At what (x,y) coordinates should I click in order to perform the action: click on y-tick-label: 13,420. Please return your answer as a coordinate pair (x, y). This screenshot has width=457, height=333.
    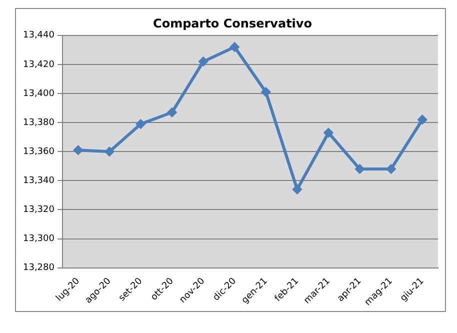
    Looking at the image, I should click on (38, 65).